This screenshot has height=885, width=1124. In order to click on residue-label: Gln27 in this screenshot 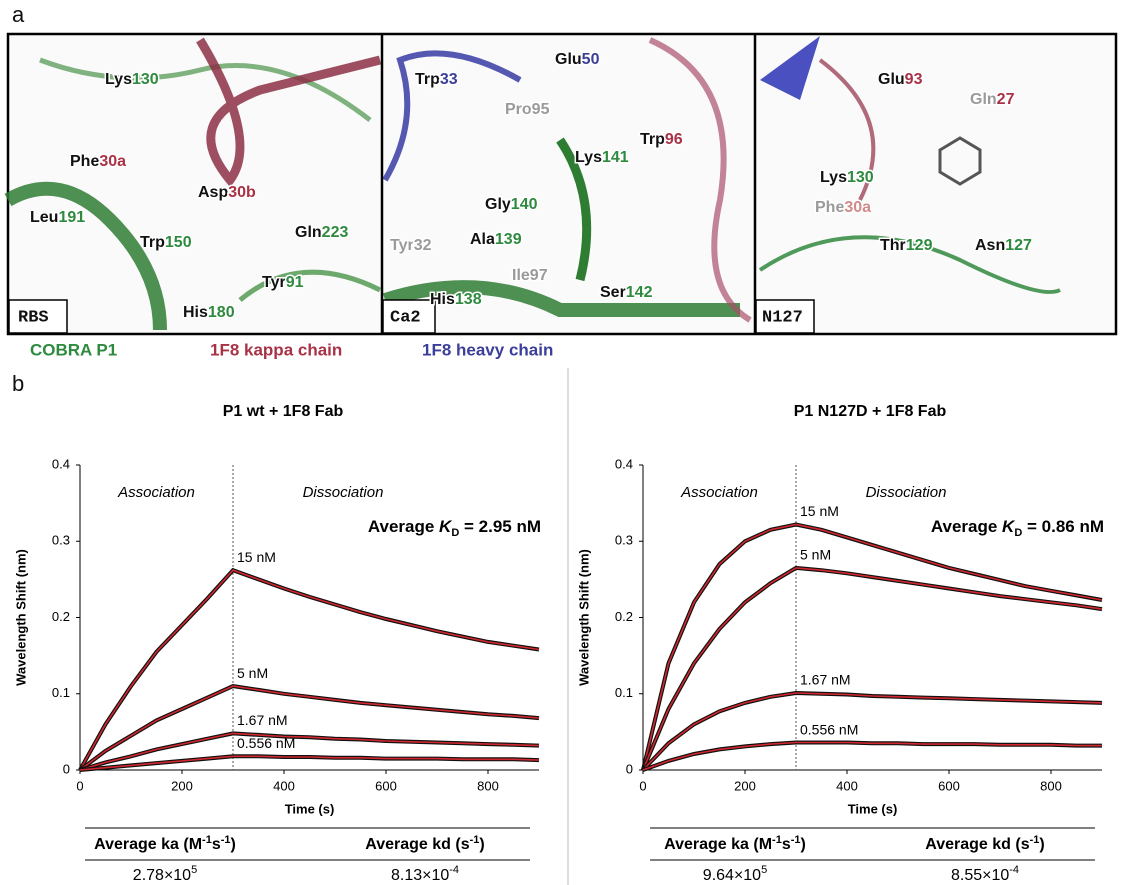, I will do `click(992, 99)`.